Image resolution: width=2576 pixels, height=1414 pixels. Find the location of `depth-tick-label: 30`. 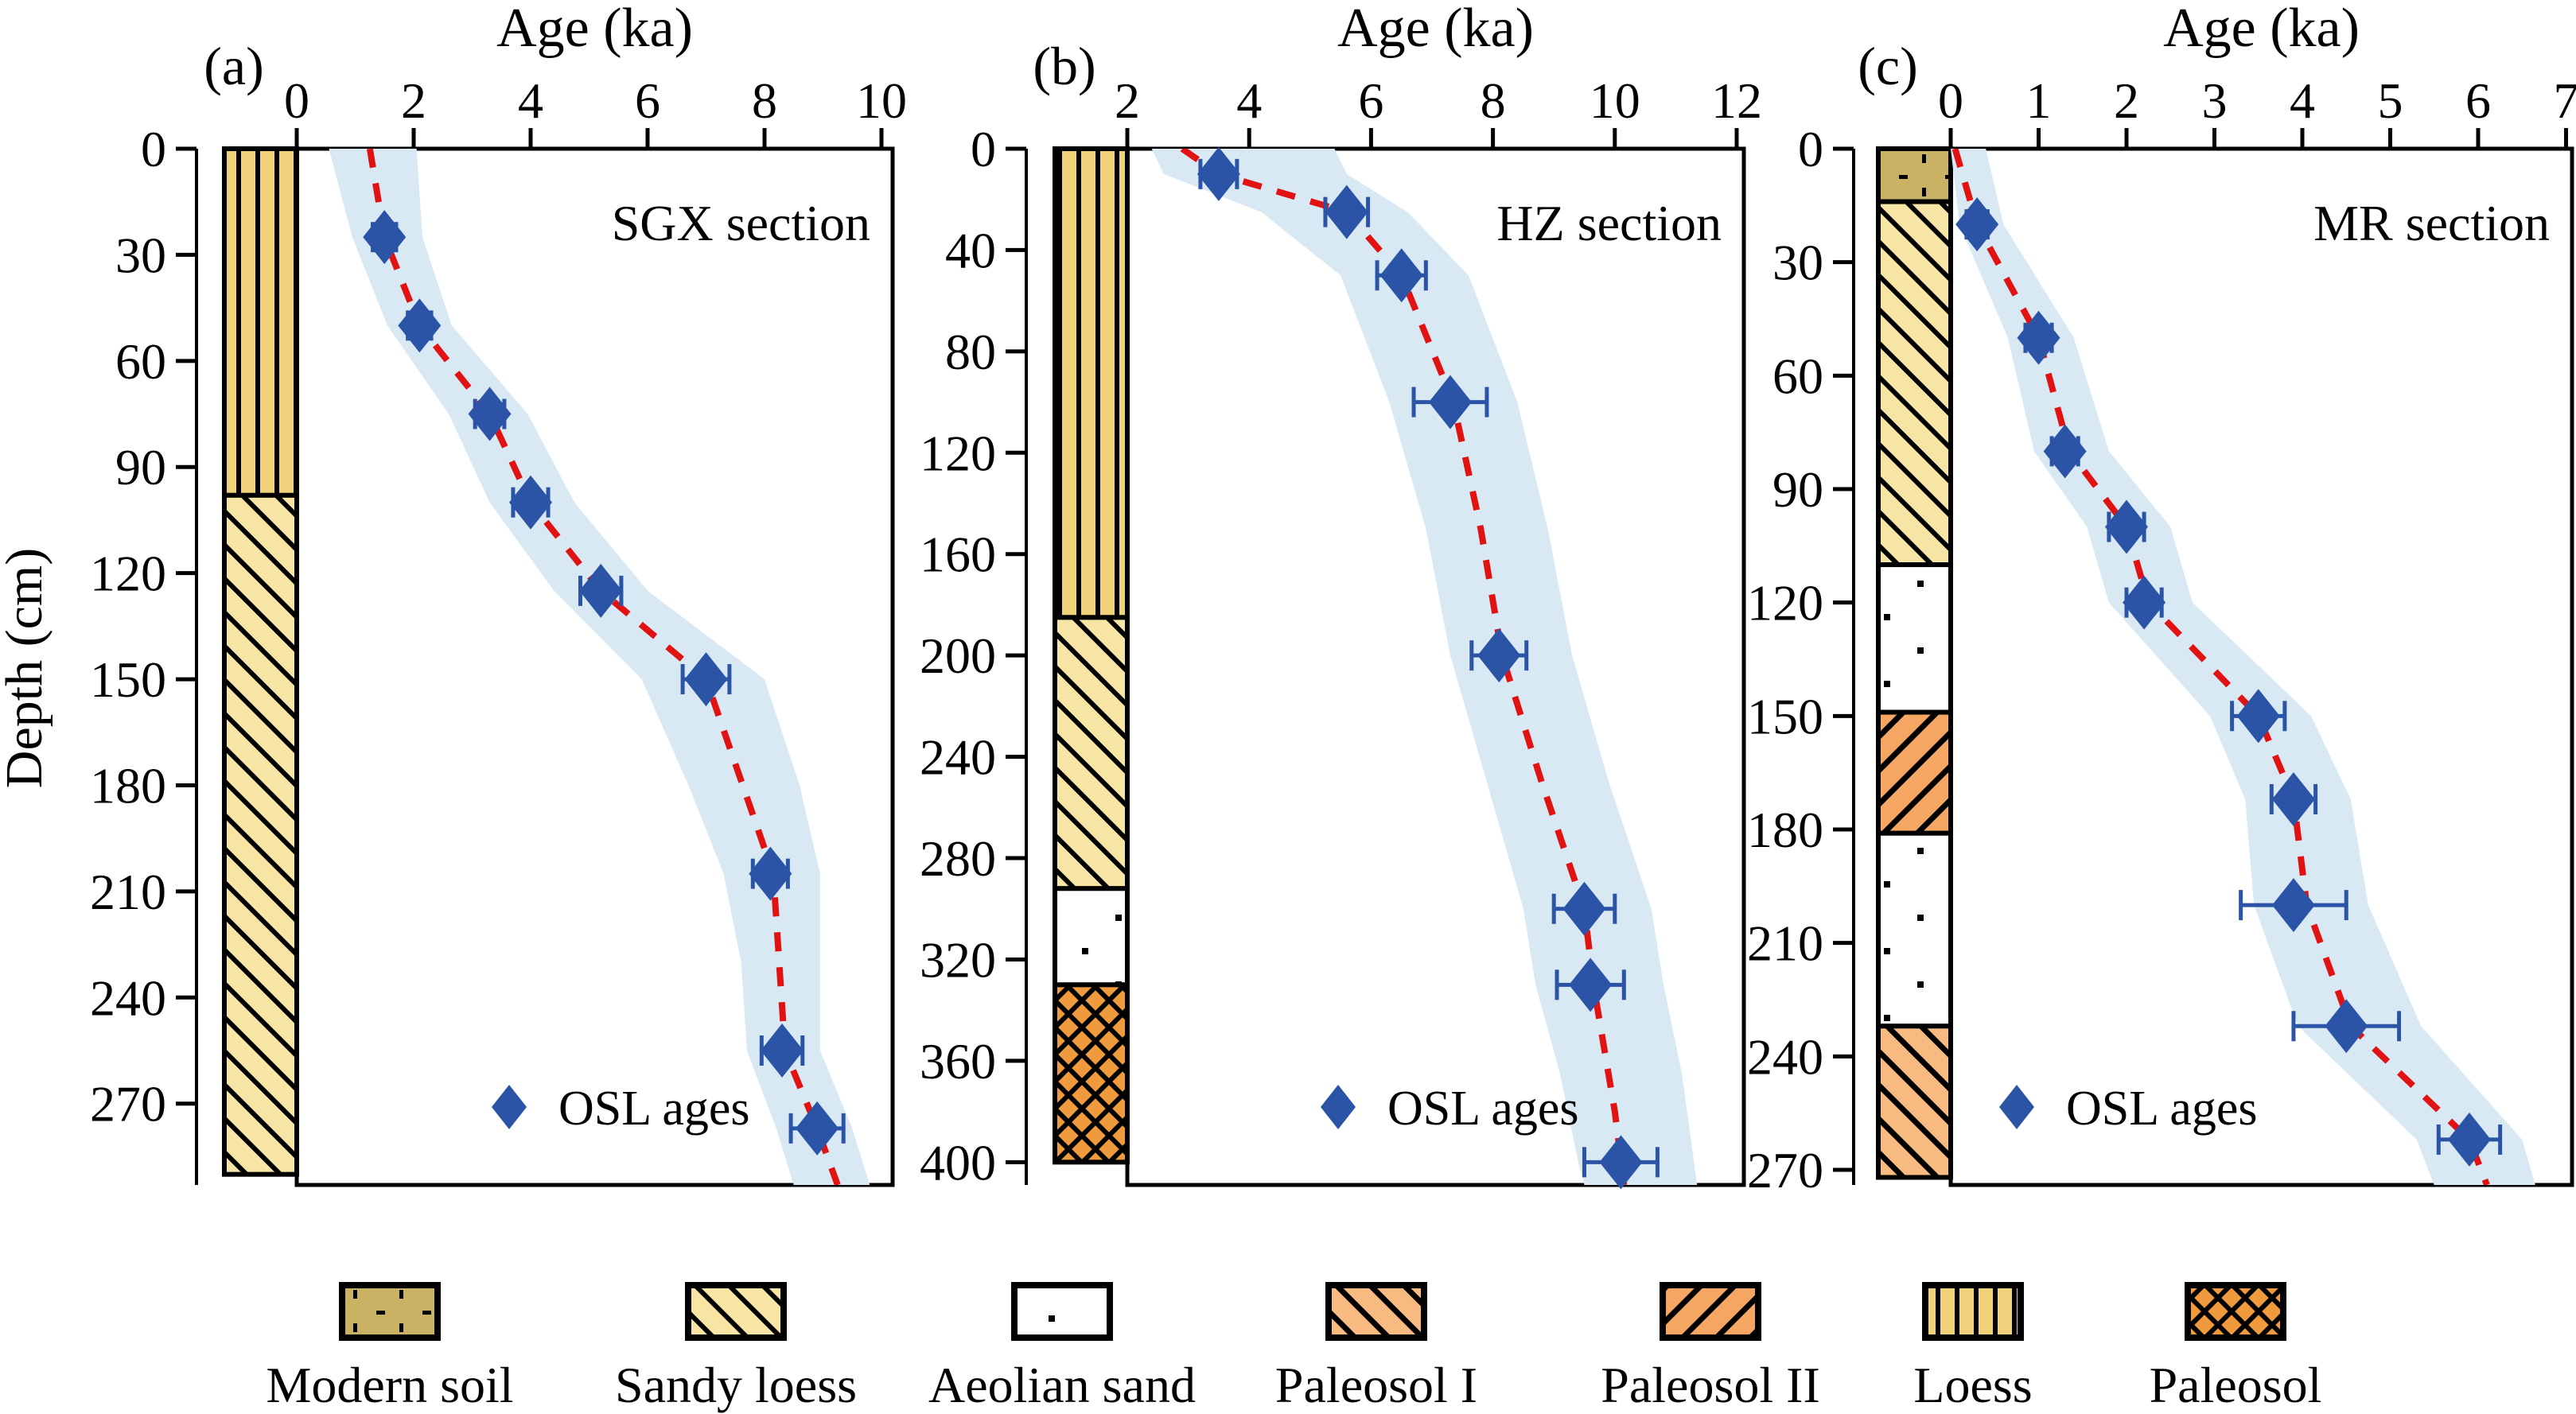

depth-tick-label: 30 is located at coordinates (141, 255).